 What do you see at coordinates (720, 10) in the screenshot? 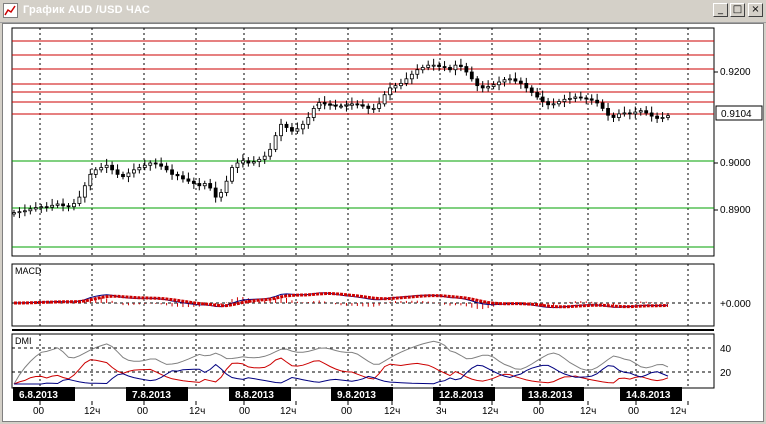
I see `minimize-button: _` at bounding box center [720, 10].